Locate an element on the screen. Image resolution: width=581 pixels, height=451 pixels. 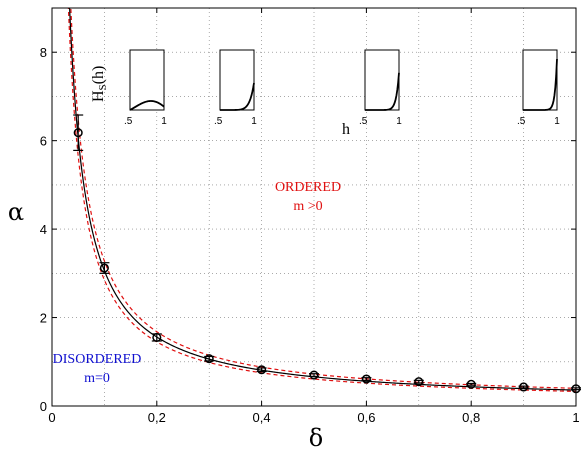
ordered-condition: m >0 is located at coordinates (307, 206).